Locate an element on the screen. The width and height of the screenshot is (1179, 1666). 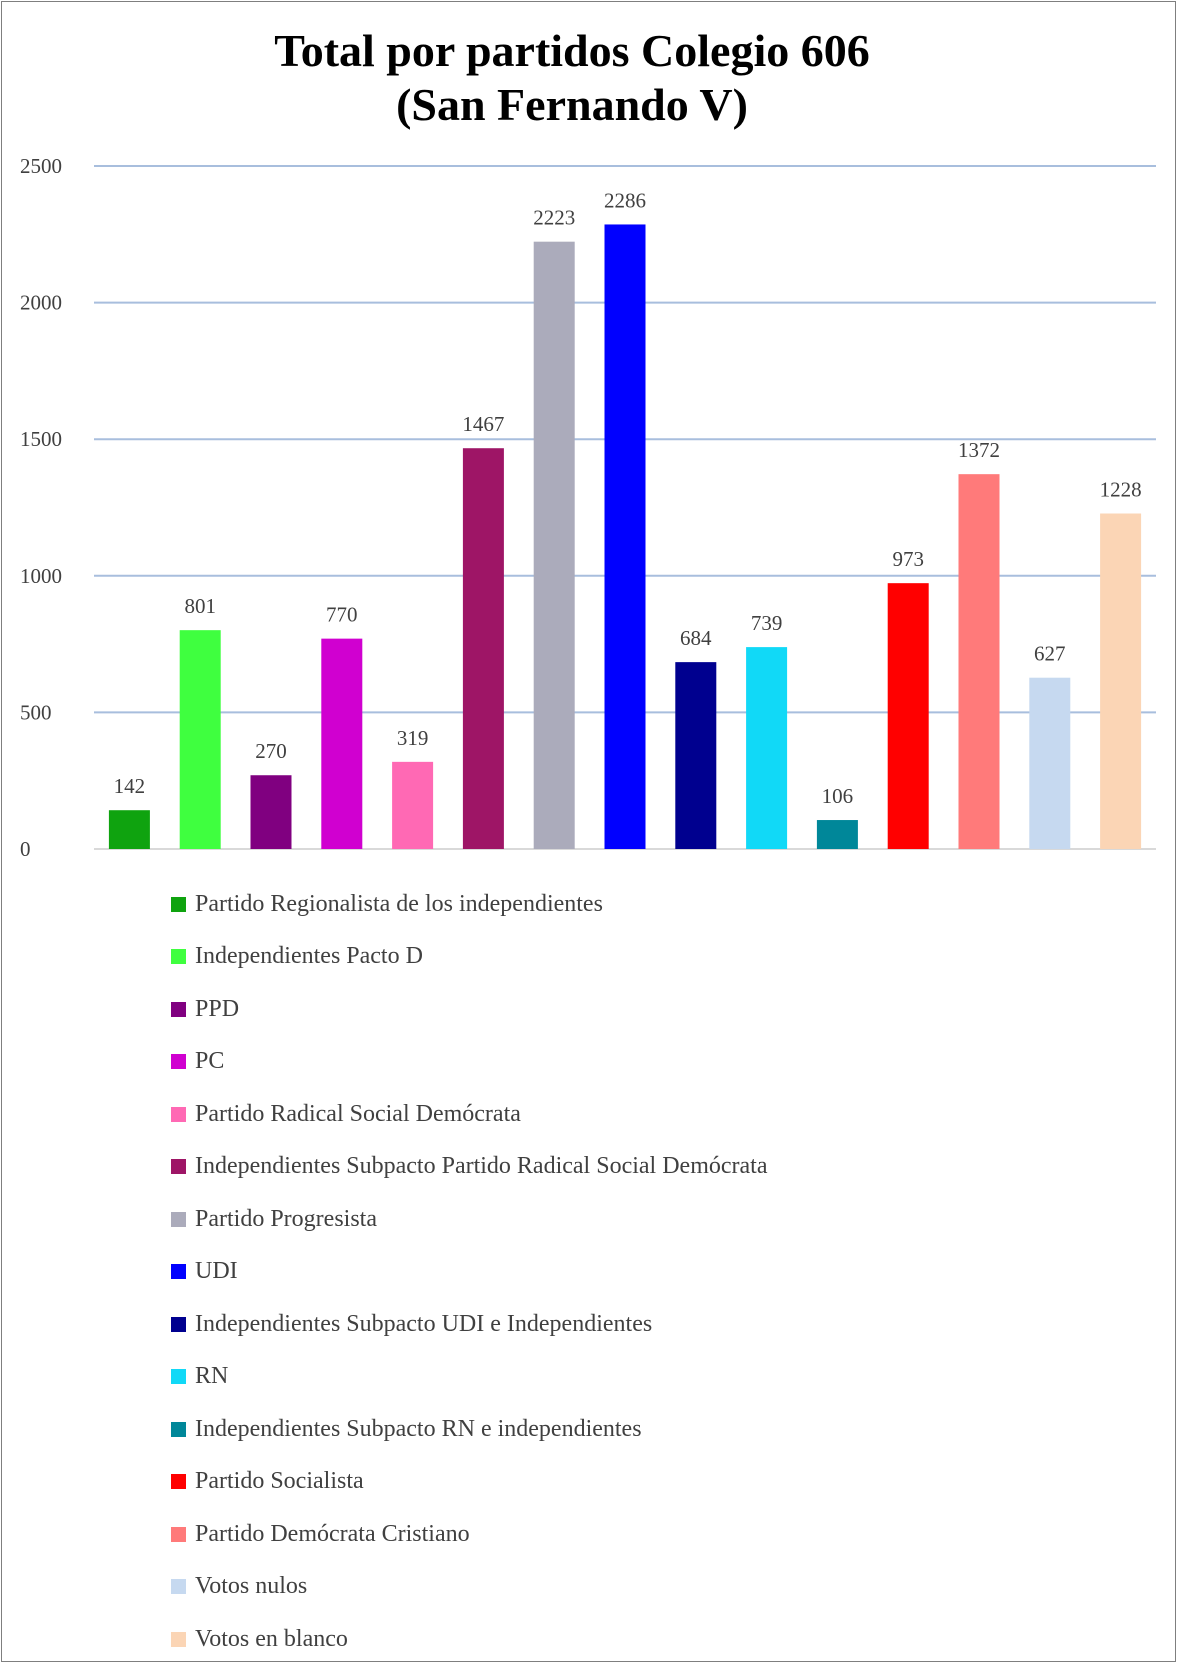
legend-label: Partido Radical Social Demócrata is located at coordinates (358, 1113).